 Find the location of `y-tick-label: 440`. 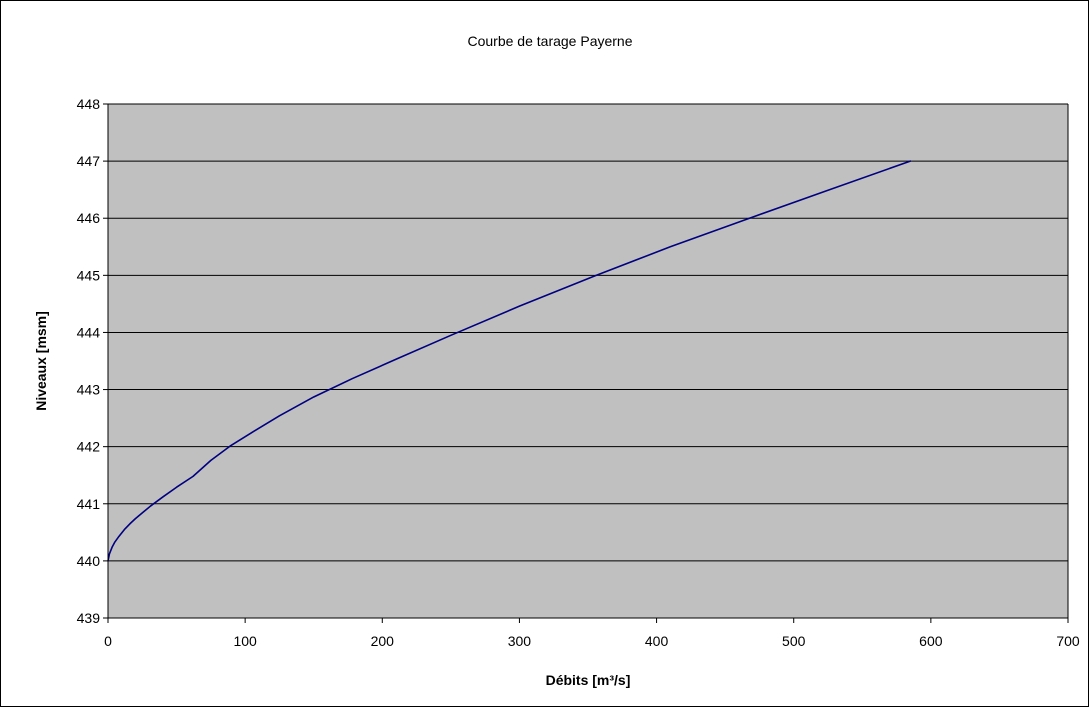

y-tick-label: 440 is located at coordinates (89, 561).